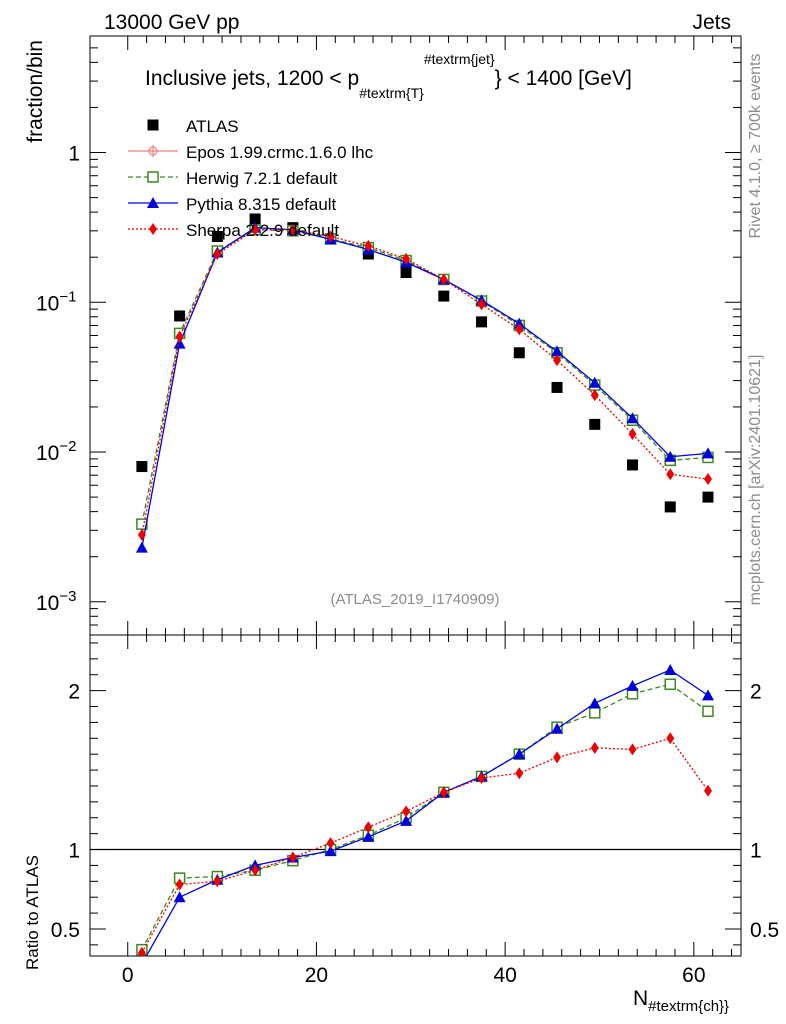 This screenshot has height=1024, width=786. What do you see at coordinates (391, 93) in the screenshot?
I see `plot-title-subscript: #textrm{T}` at bounding box center [391, 93].